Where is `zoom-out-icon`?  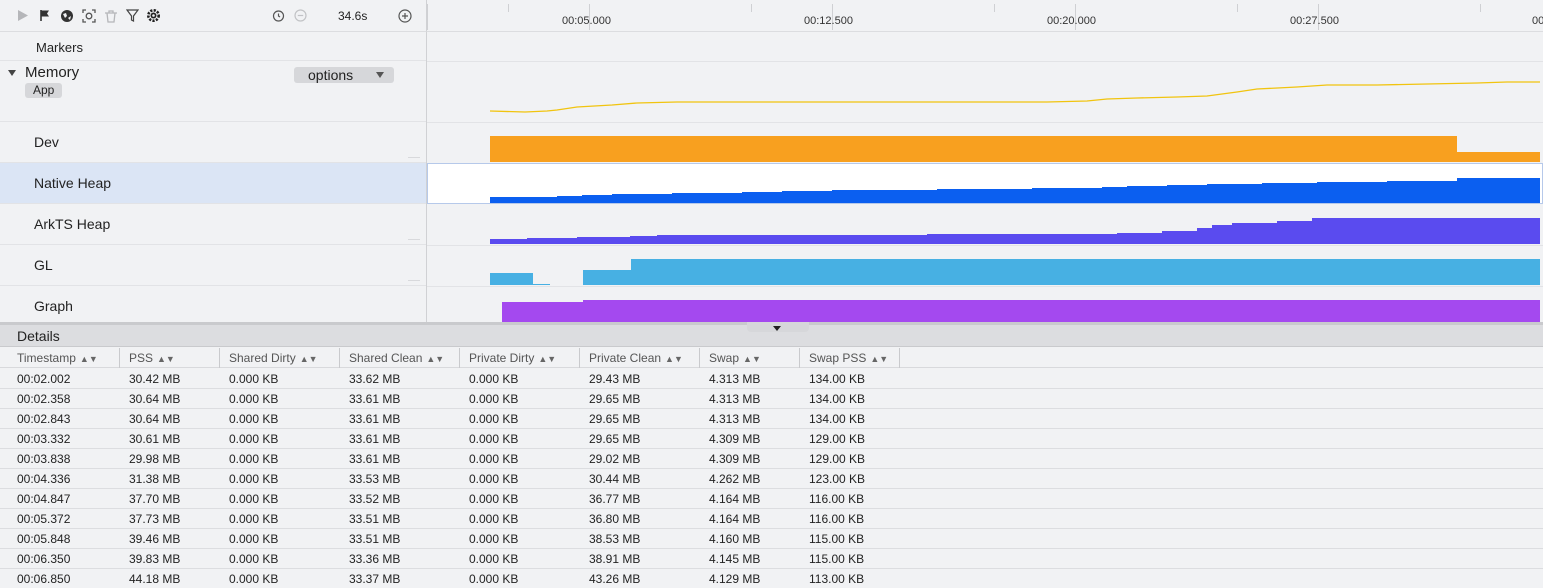
zoom-out-icon is located at coordinates (300, 15).